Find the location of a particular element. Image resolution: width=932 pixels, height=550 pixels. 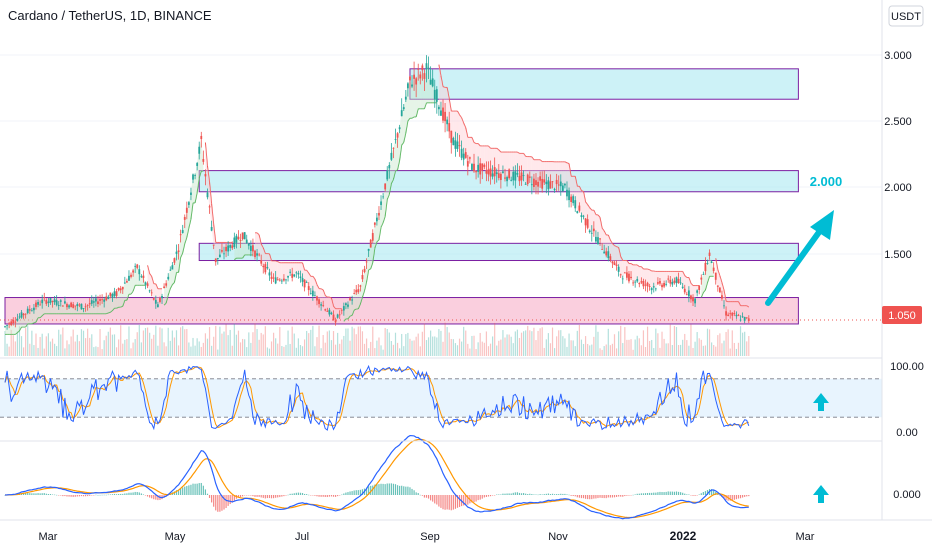

time-tick: May is located at coordinates (175, 537).